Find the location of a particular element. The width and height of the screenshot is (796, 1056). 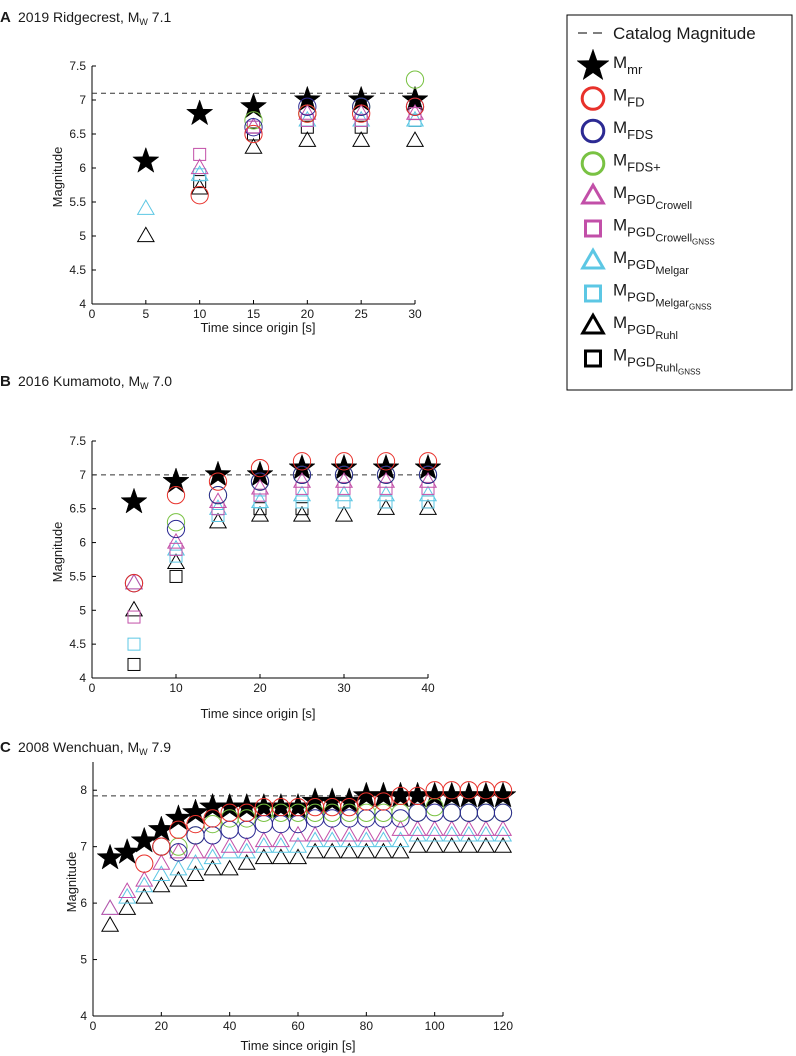

legend-label: MPGDCrowell is located at coordinates (652, 197).